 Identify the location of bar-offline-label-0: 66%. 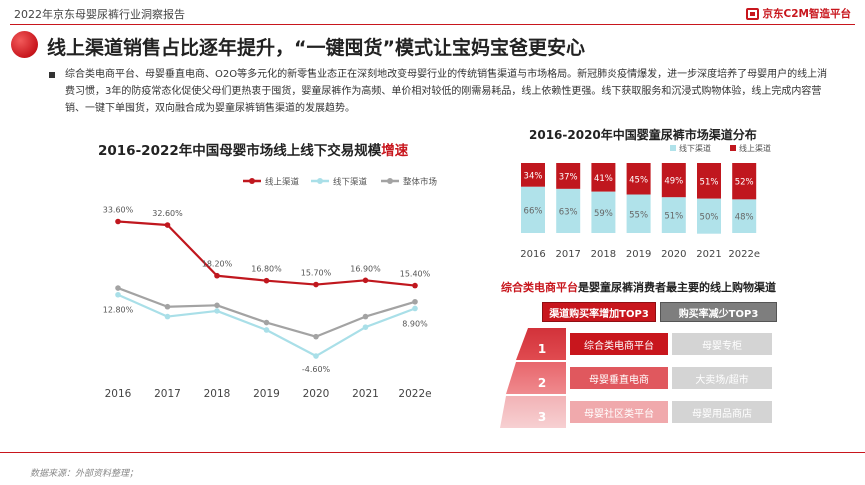
(533, 211).